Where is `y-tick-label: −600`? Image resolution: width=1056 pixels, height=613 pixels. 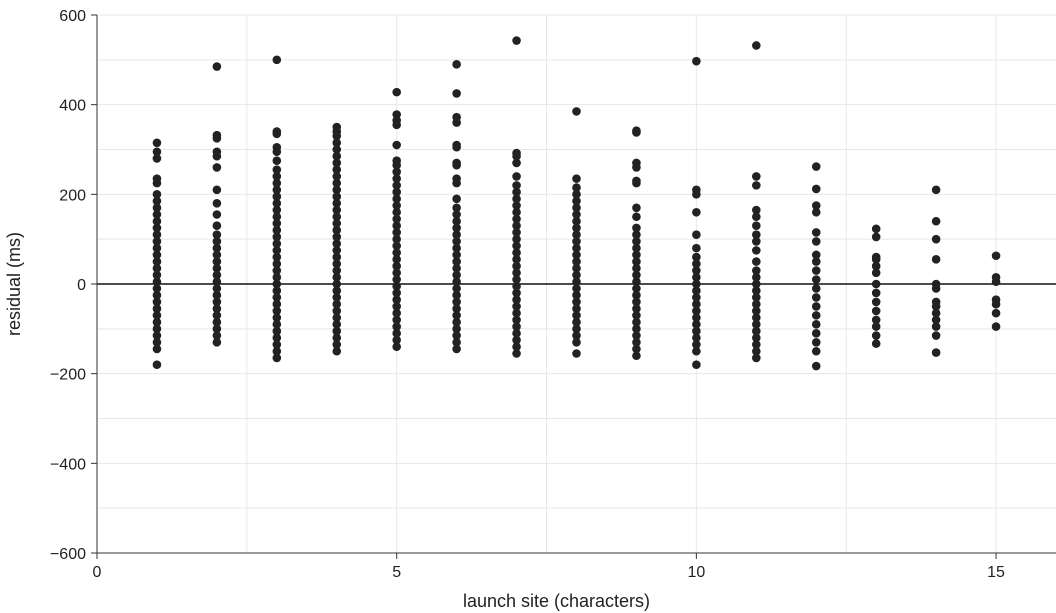 y-tick-label: −600 is located at coordinates (68, 554).